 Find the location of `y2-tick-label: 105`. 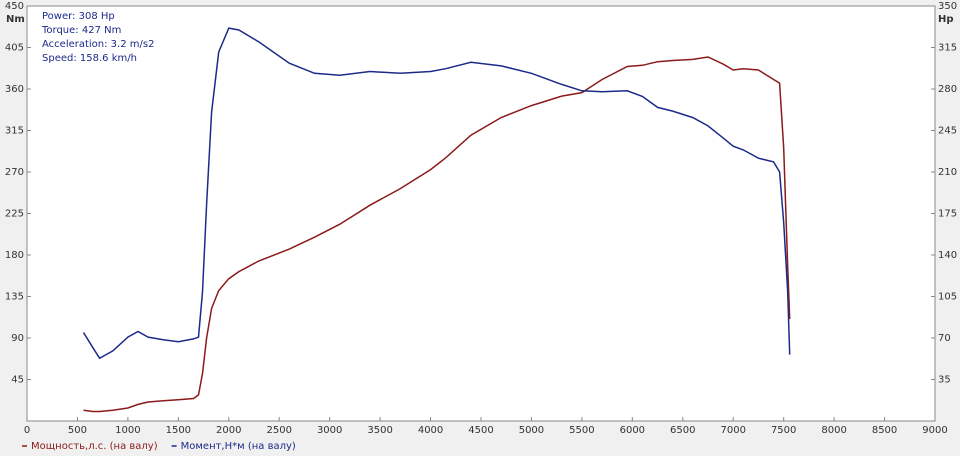

y2-tick-label: 105 is located at coordinates (947, 297).